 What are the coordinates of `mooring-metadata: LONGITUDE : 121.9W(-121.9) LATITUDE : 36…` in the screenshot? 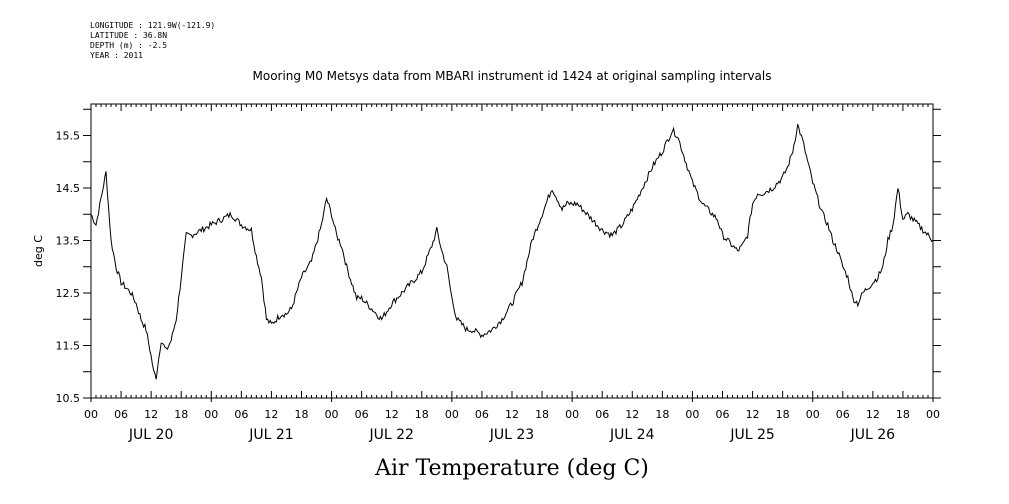 It's located at (152, 41).